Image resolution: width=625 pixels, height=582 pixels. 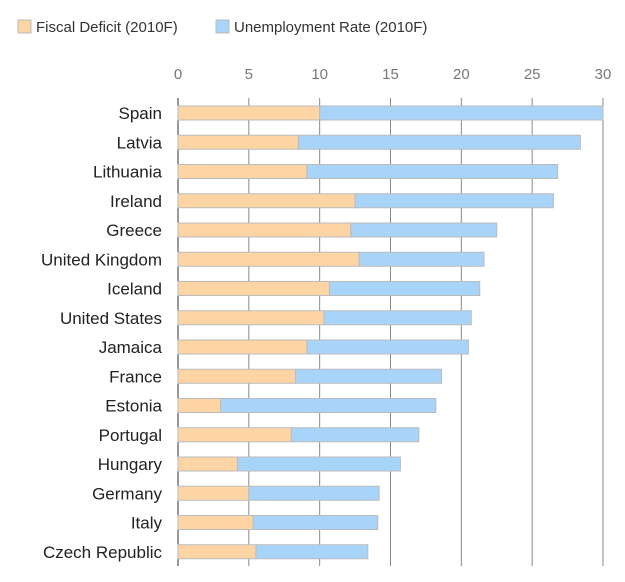 I want to click on category-label: Italy, so click(x=147, y=523).